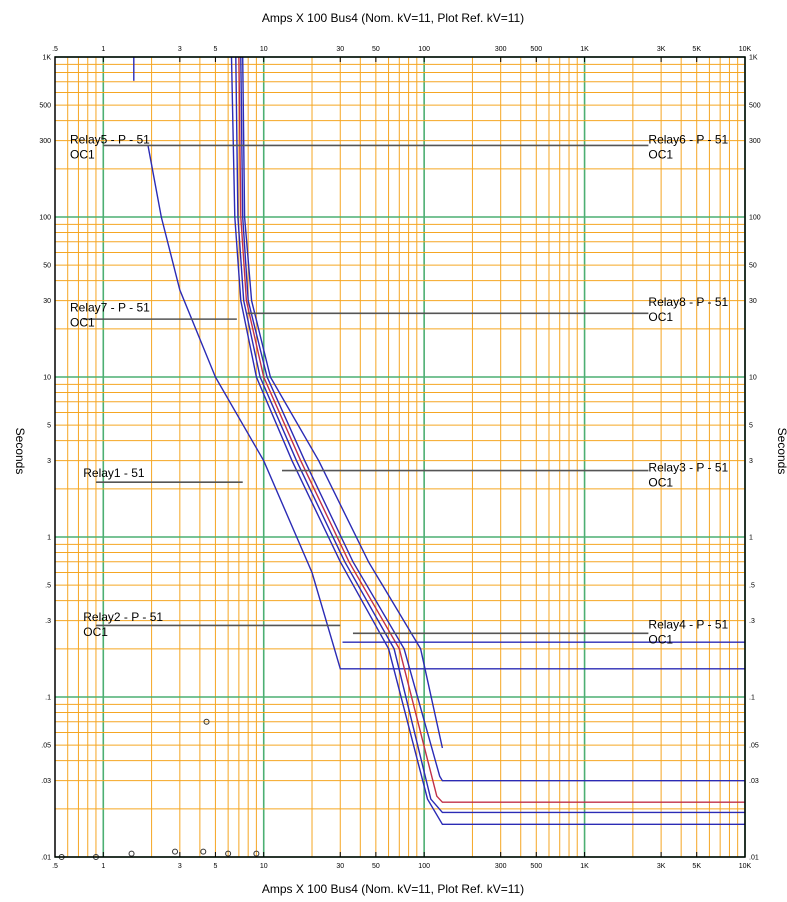  I want to click on y-tick-label-left: .5, so click(48, 586).